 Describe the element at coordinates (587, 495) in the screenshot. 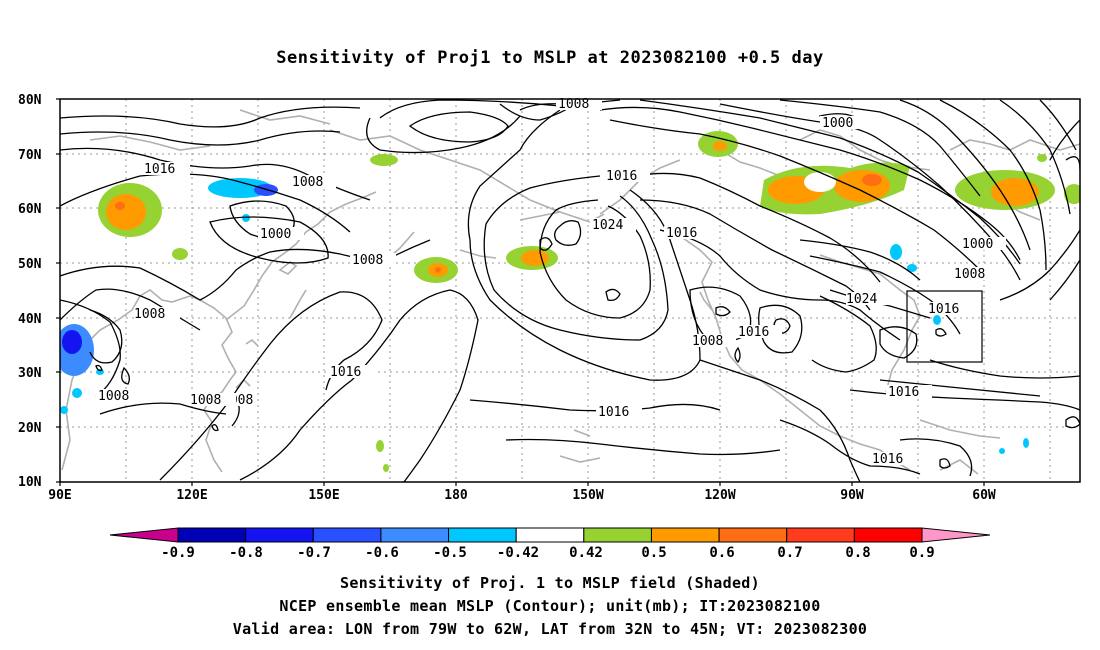

I see `lon-label: 150W` at that location.